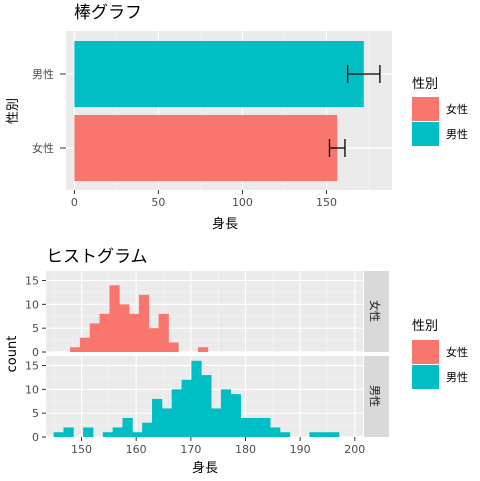 The height and width of the screenshot is (481, 480). I want to click on facet-strip-label-male: 男性, so click(375, 396).